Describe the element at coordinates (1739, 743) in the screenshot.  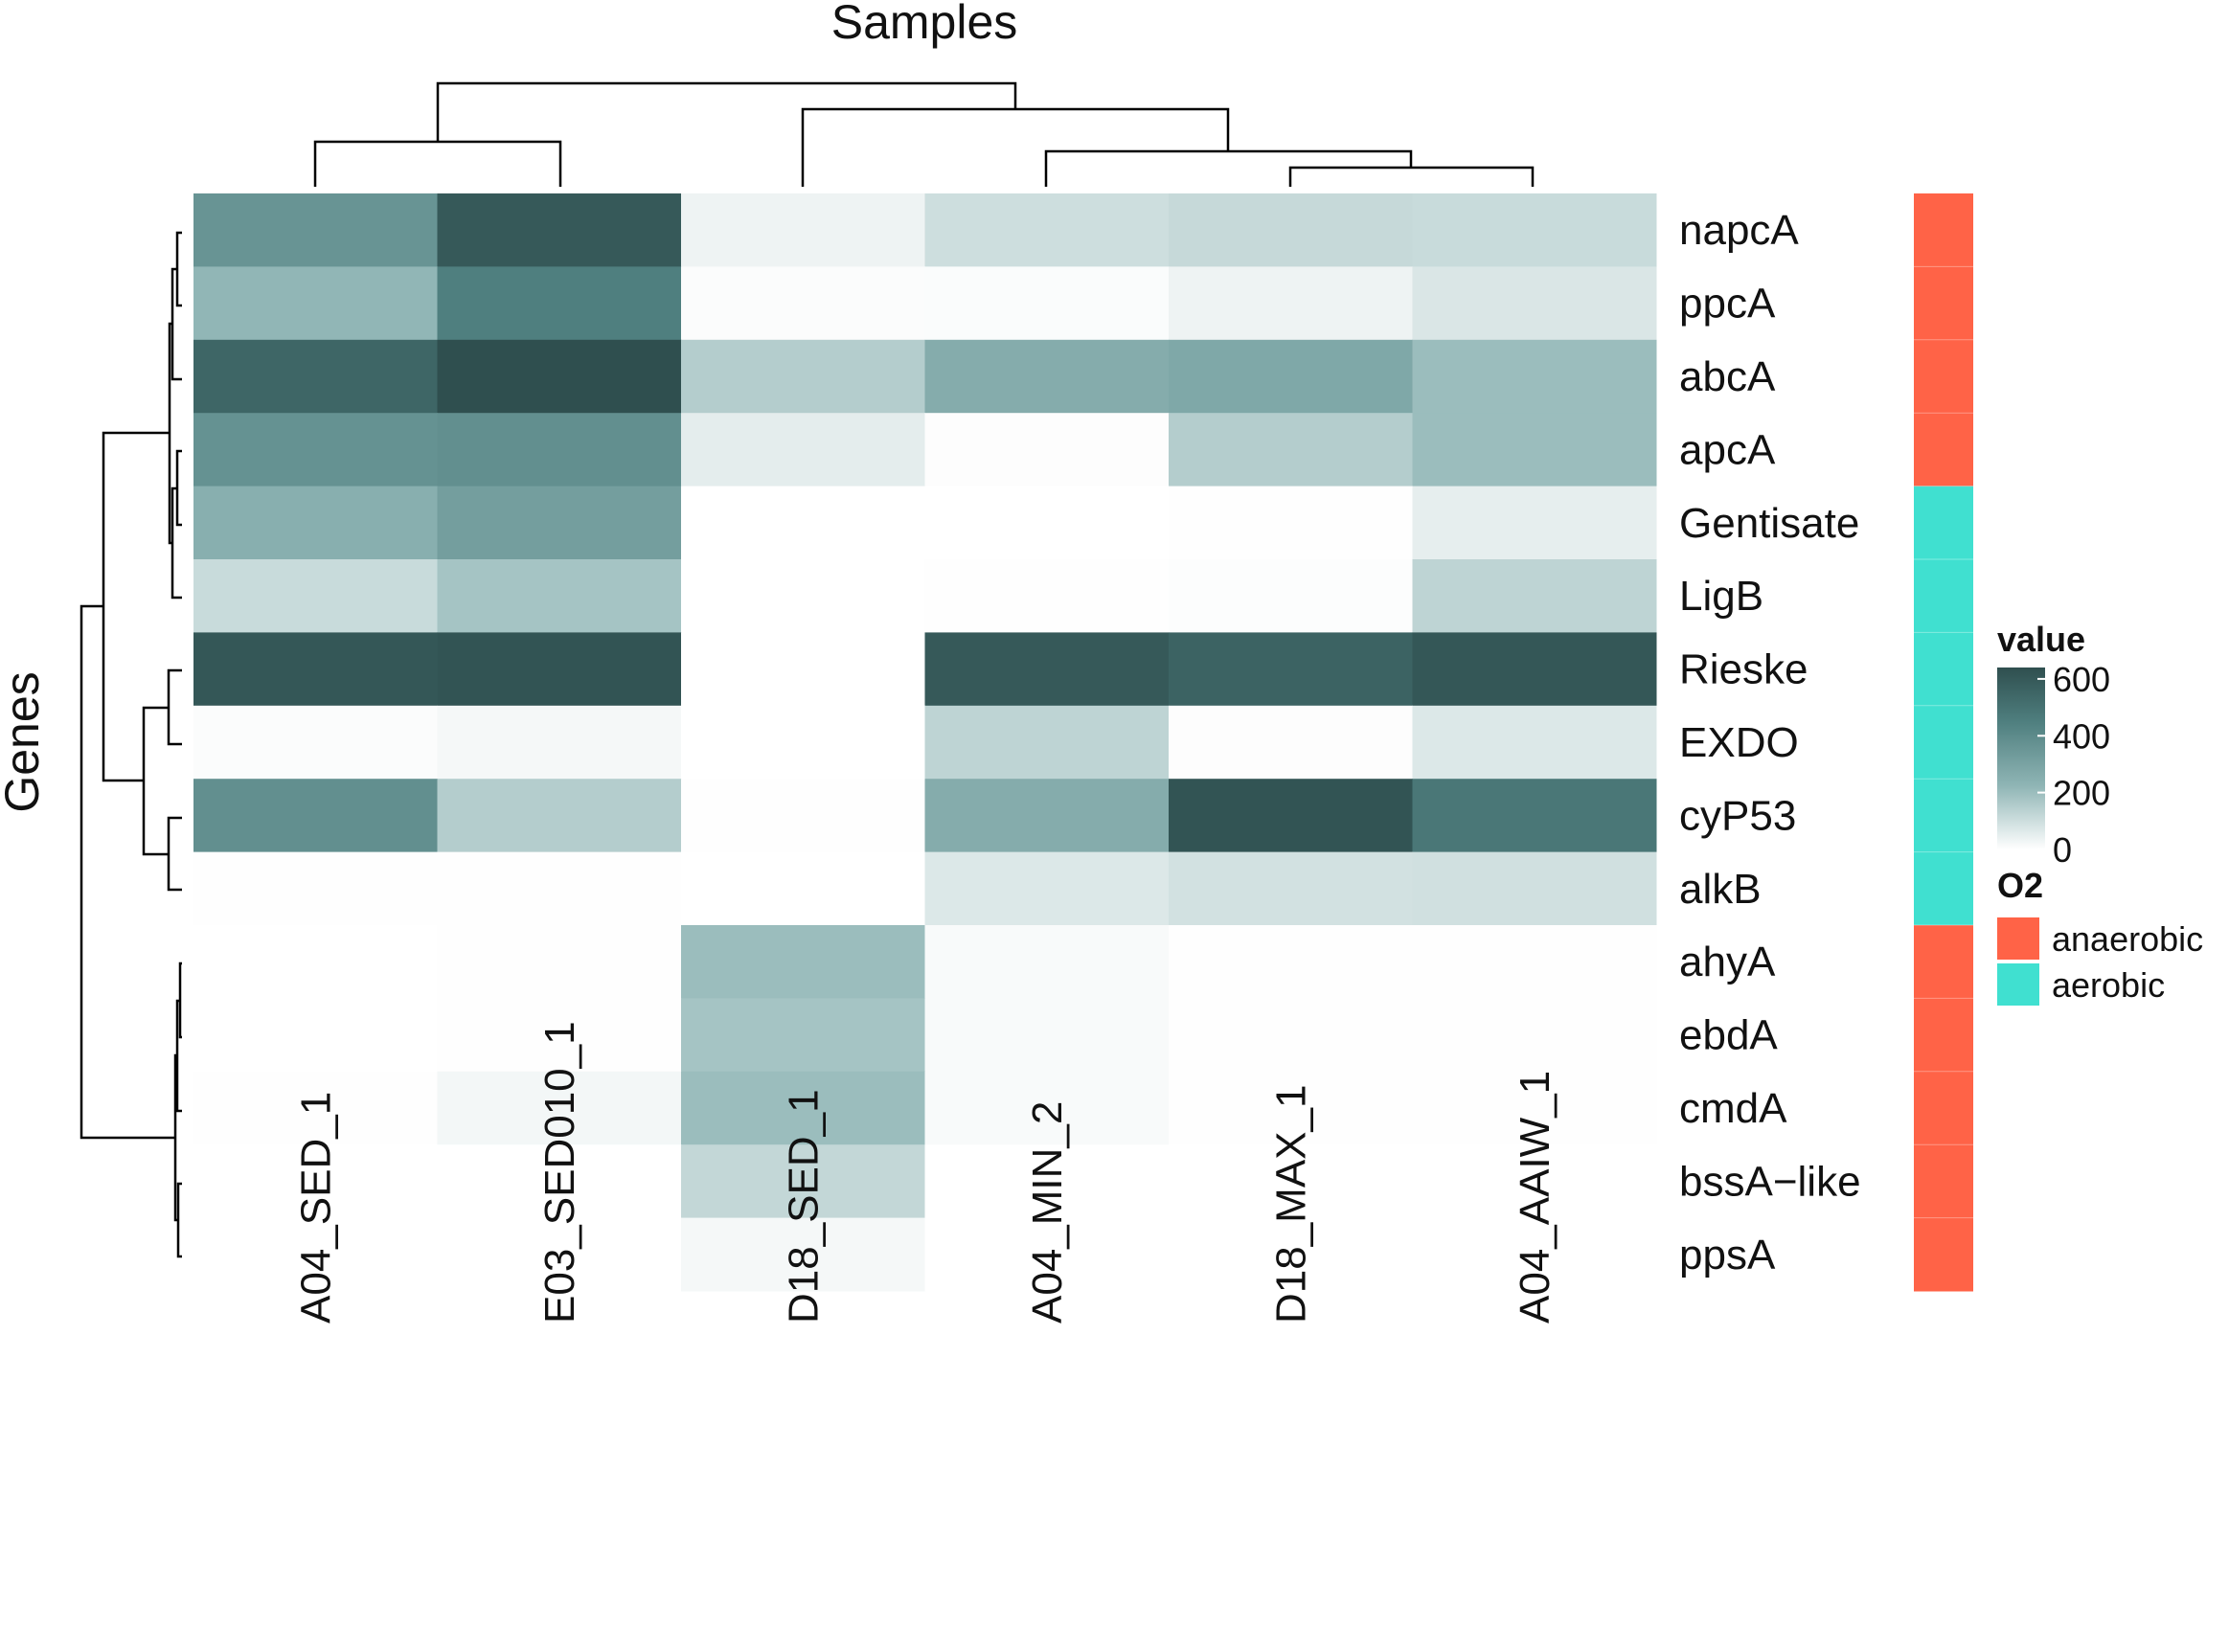
I see `row-label: EXDO` at that location.